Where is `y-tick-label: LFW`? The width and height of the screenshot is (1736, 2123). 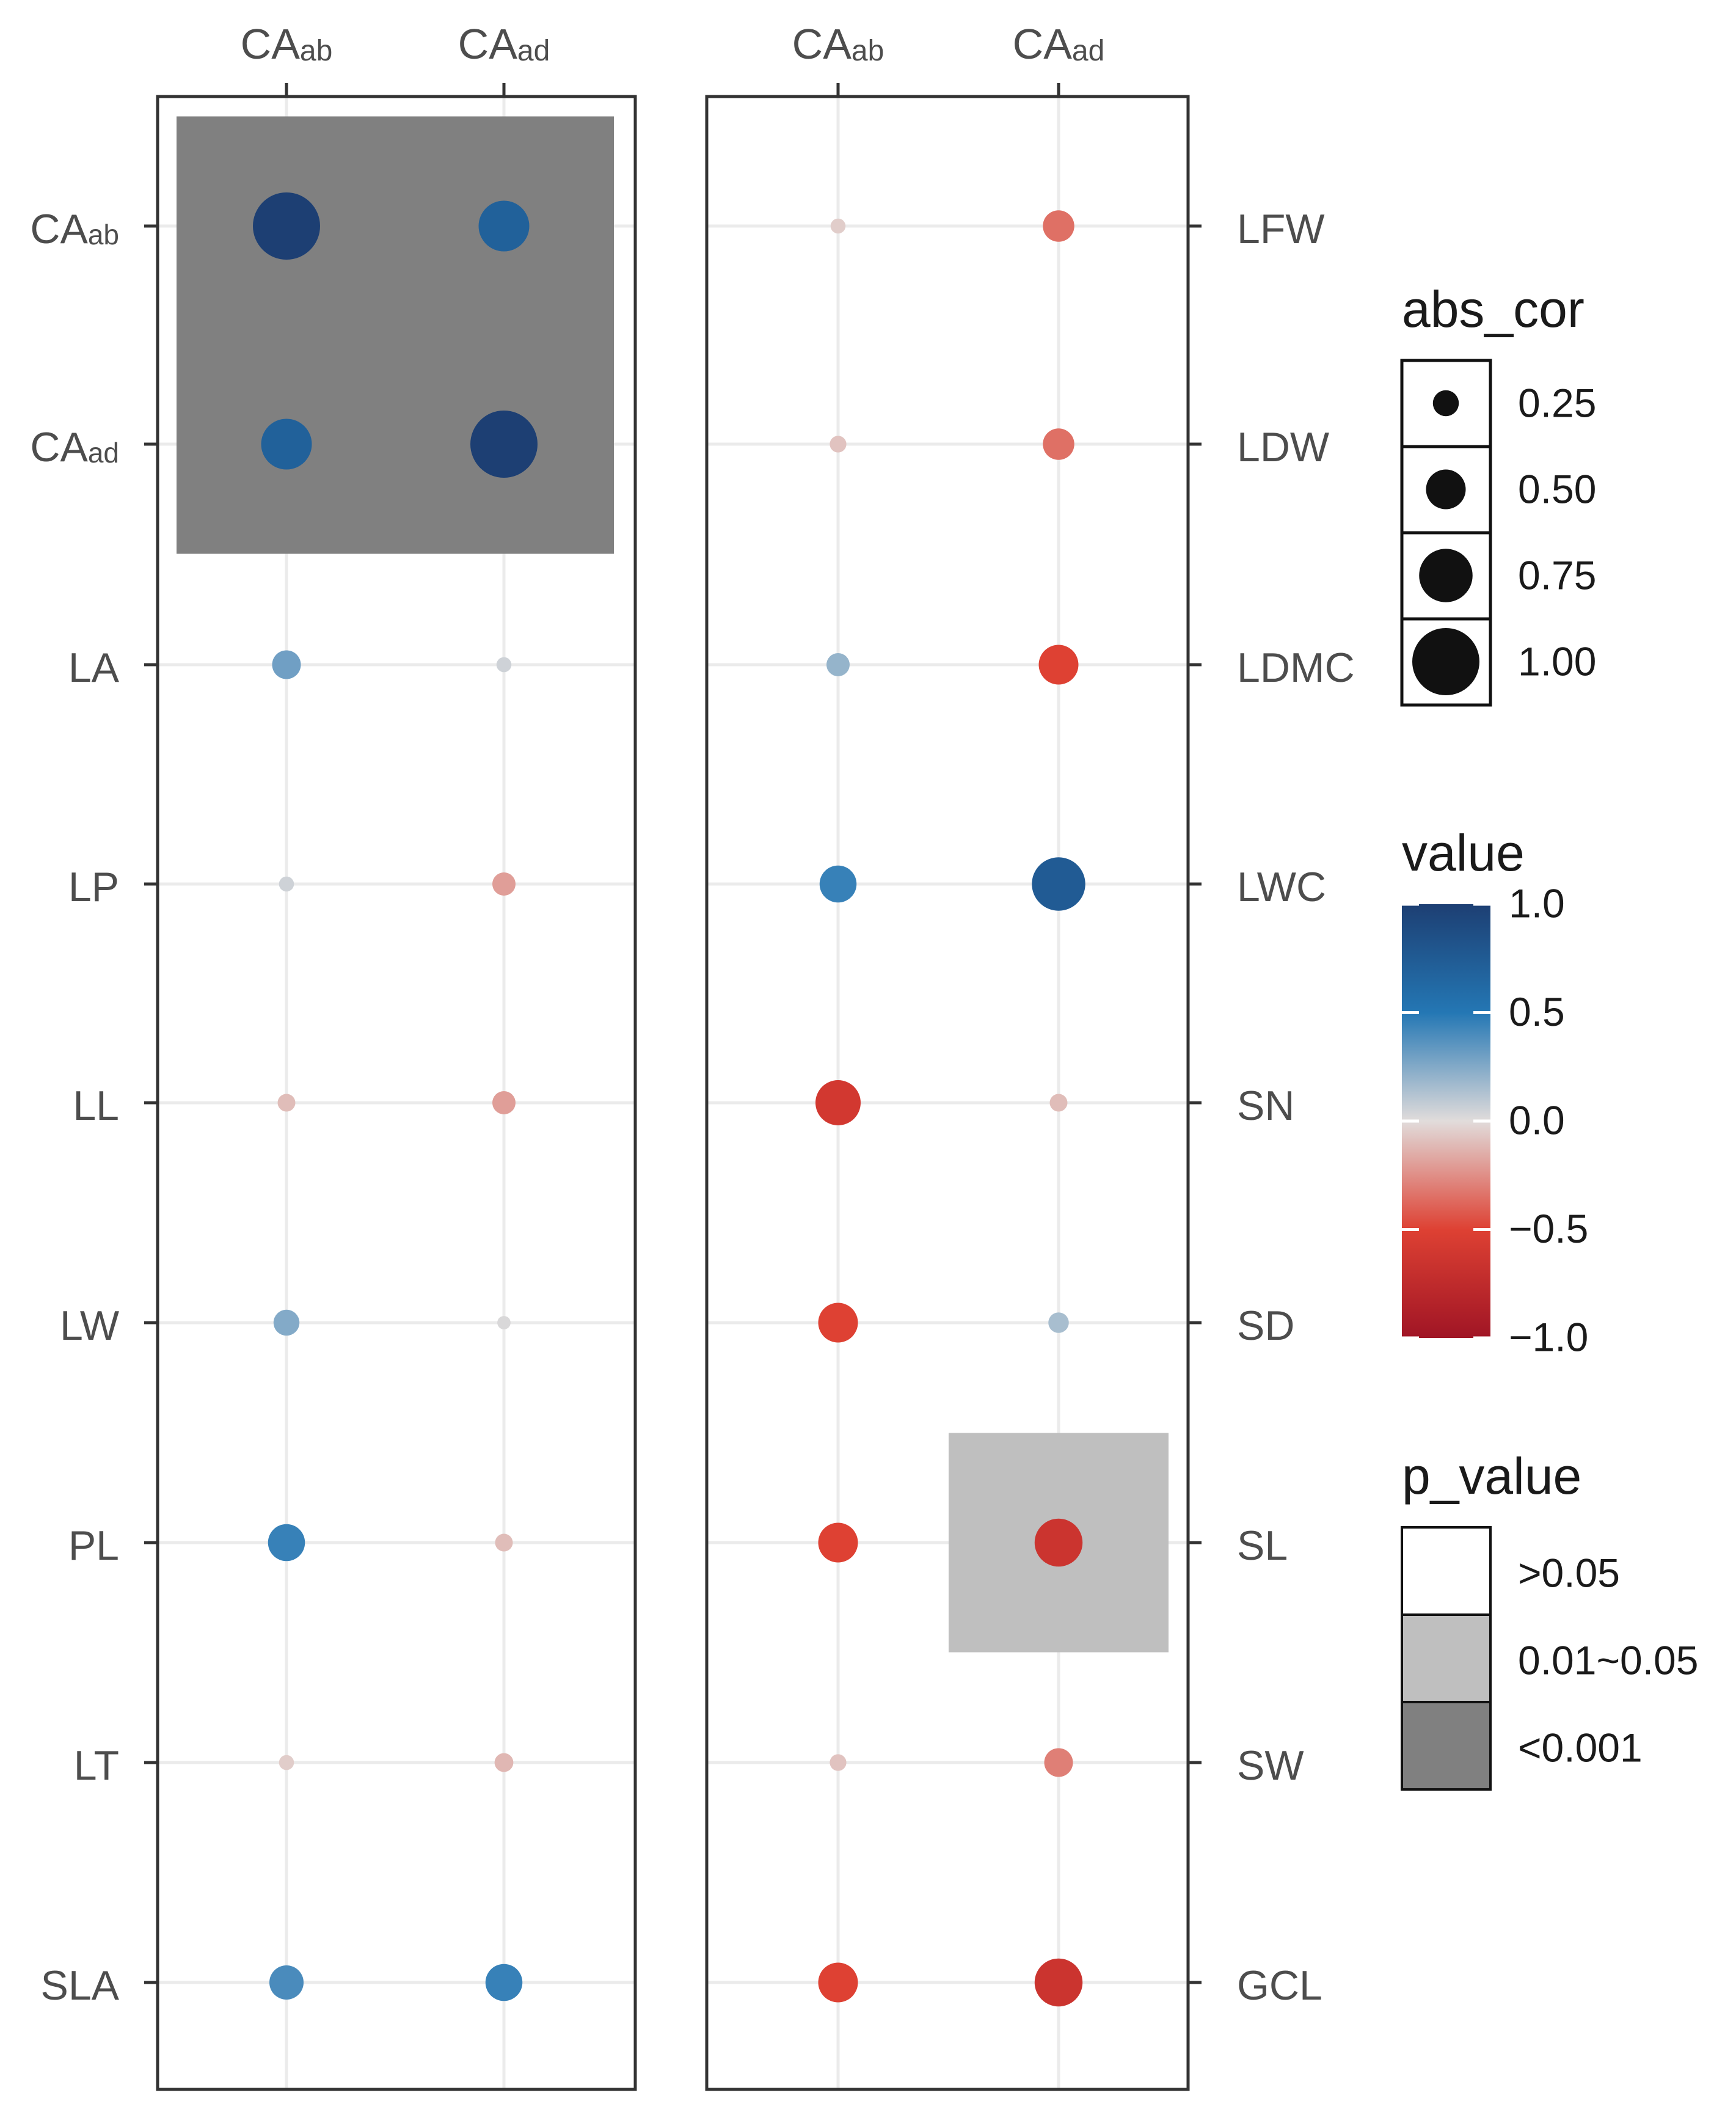
y-tick-label: LFW is located at coordinates (1281, 229).